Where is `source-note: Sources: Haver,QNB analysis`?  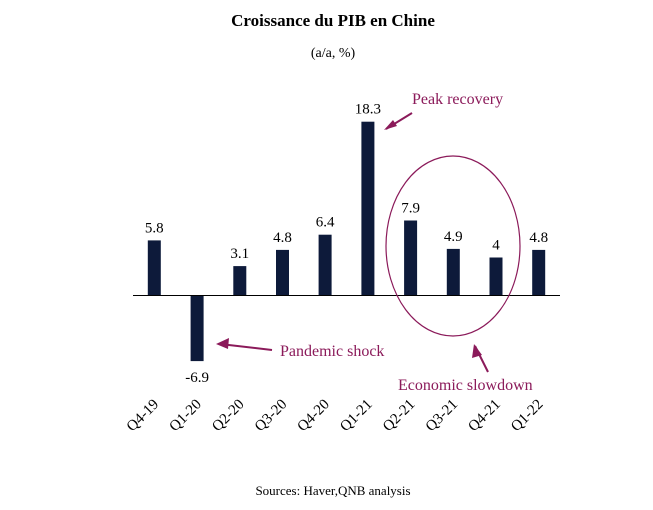
source-note: Sources: Haver,QNB analysis is located at coordinates (332, 490).